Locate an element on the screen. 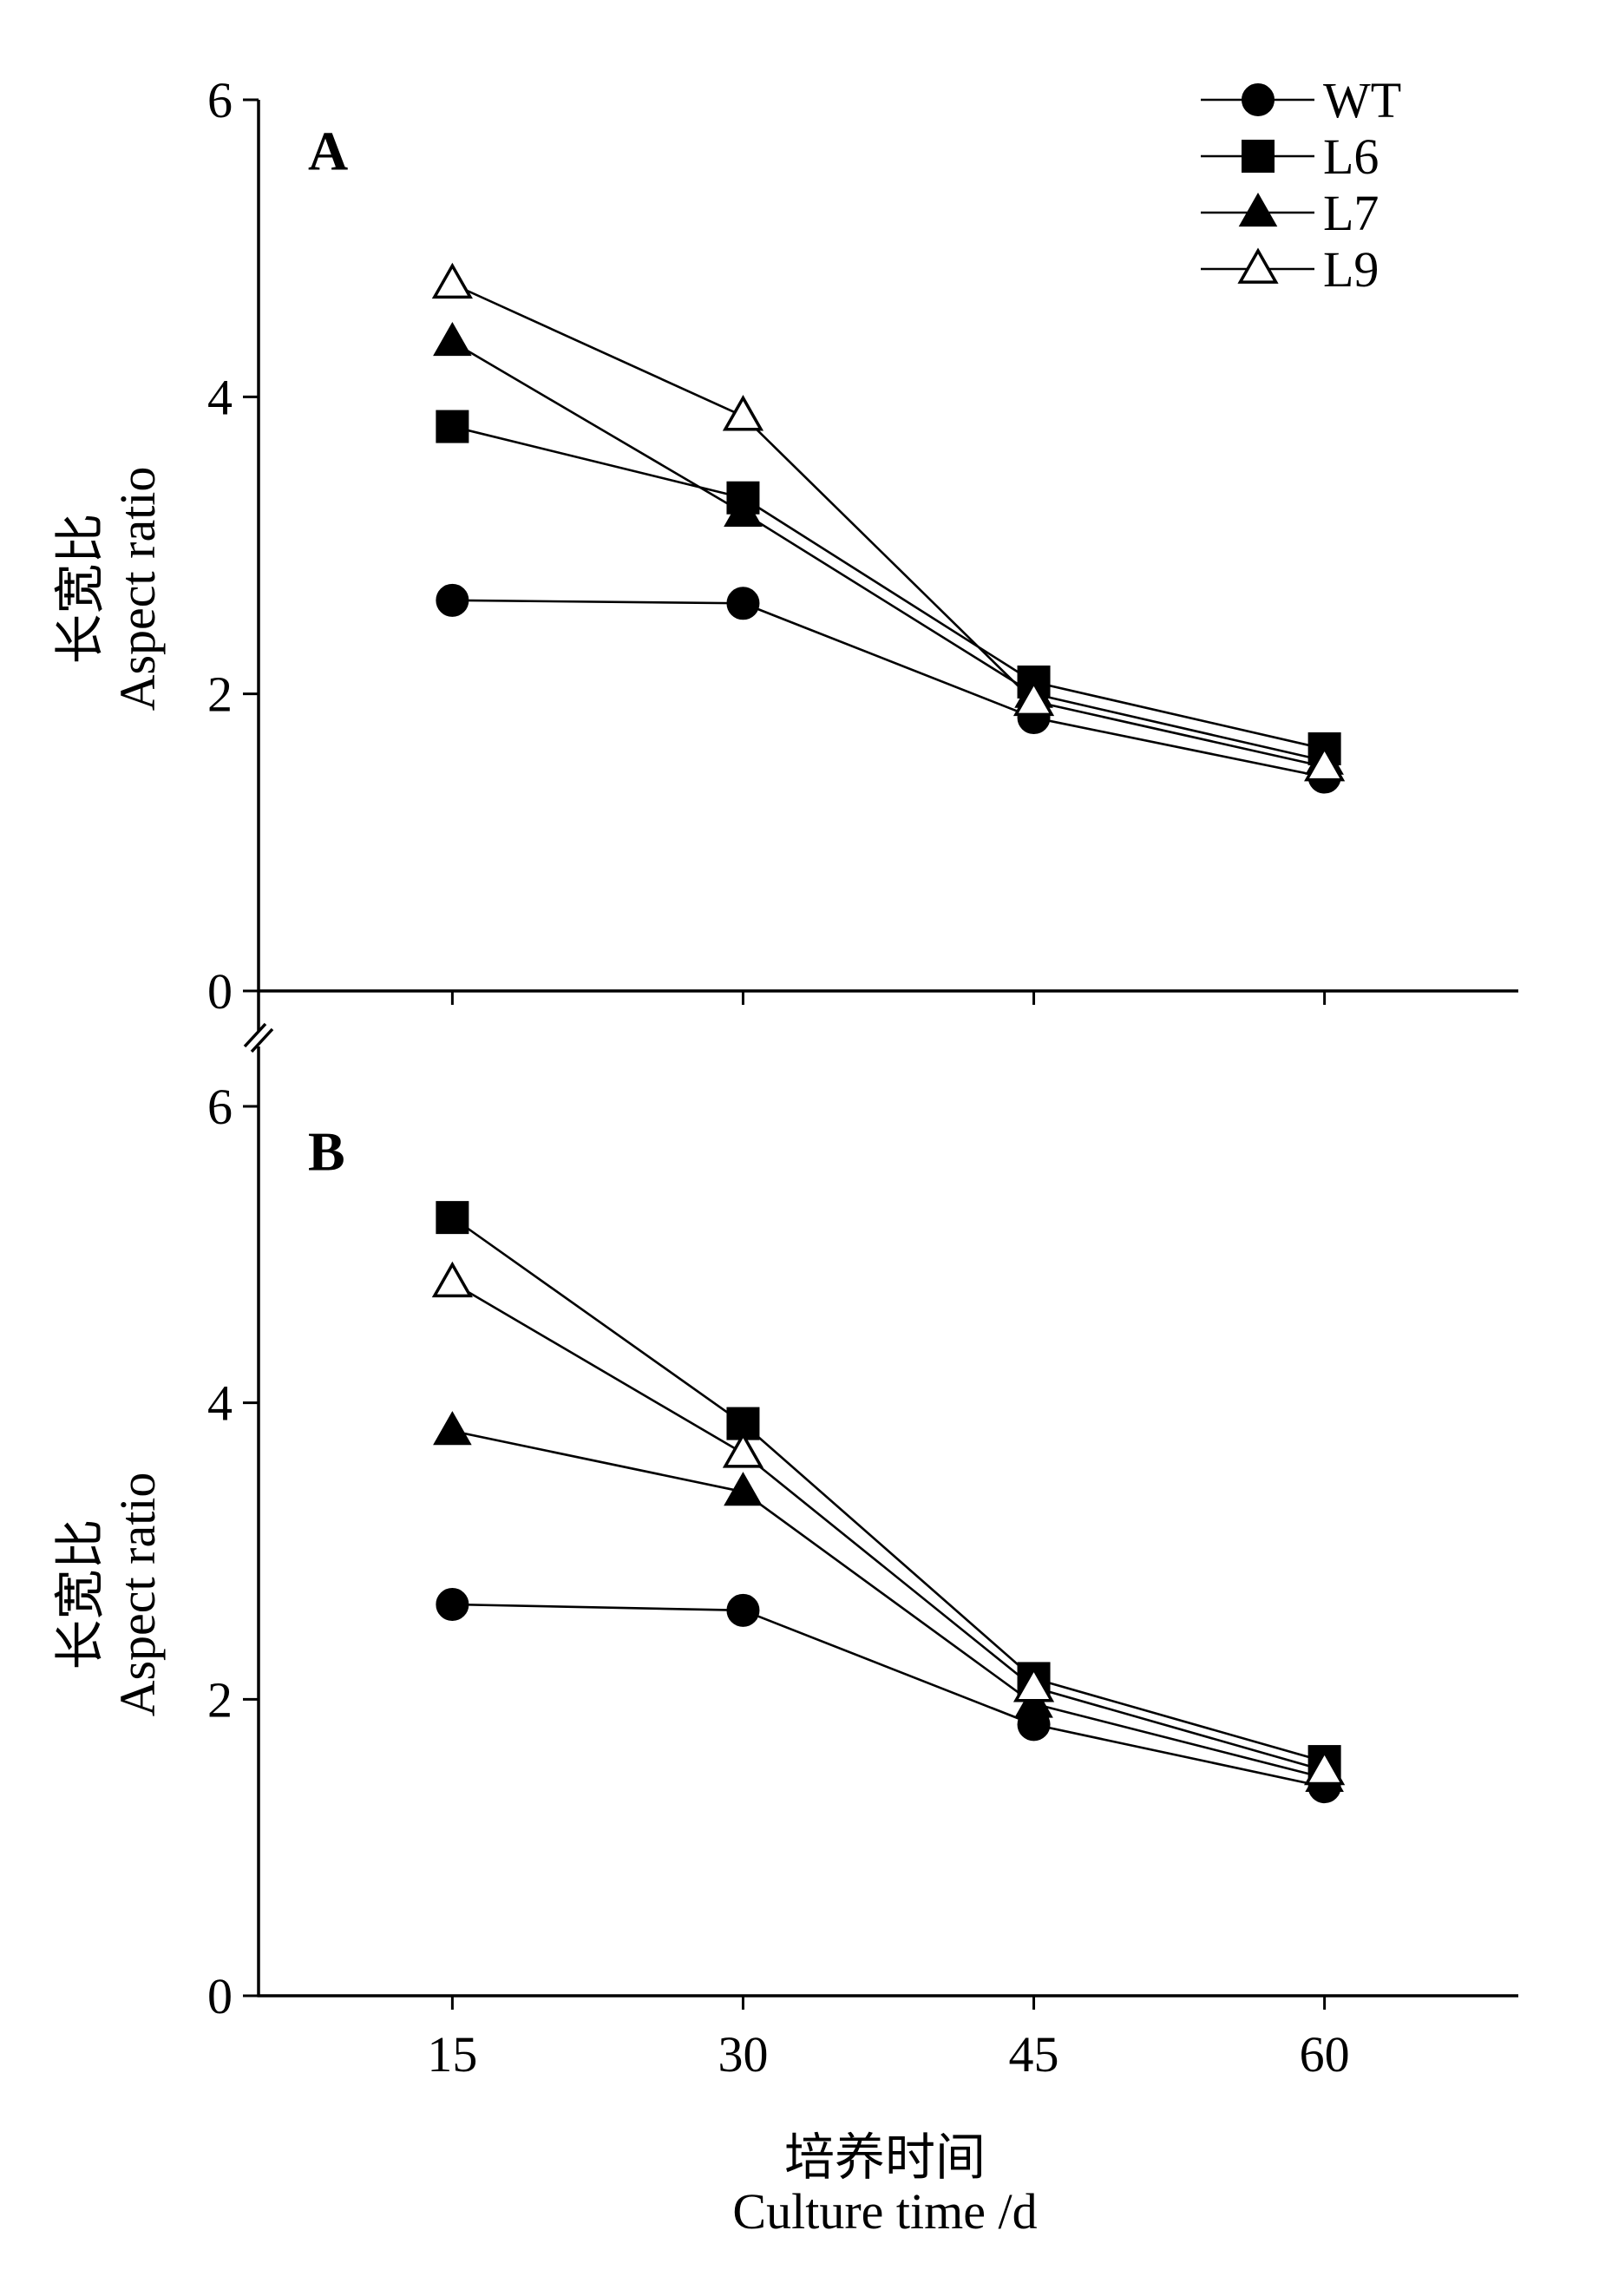 Image resolution: width=1599 pixels, height=2296 pixels. legend-label: L9 is located at coordinates (1351, 269).